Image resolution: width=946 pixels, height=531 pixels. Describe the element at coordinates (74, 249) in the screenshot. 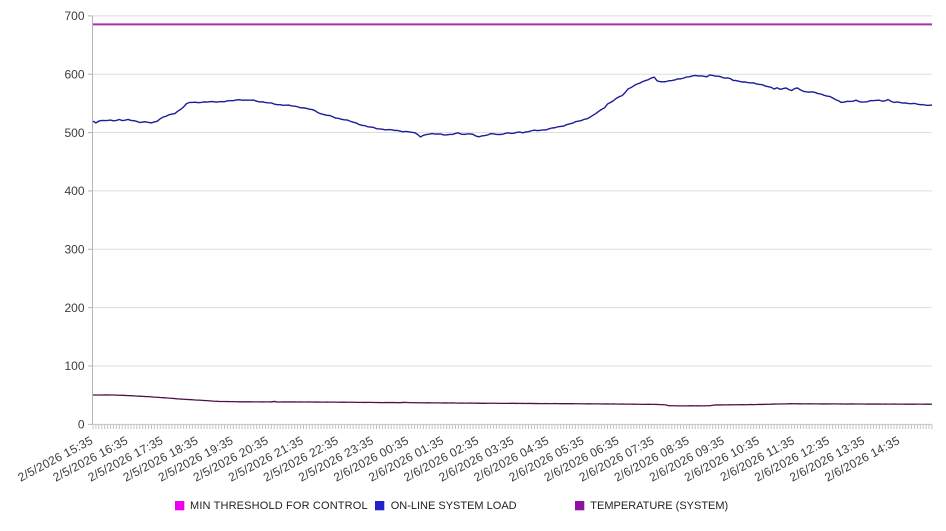

I see `svg-text: 300` at that location.